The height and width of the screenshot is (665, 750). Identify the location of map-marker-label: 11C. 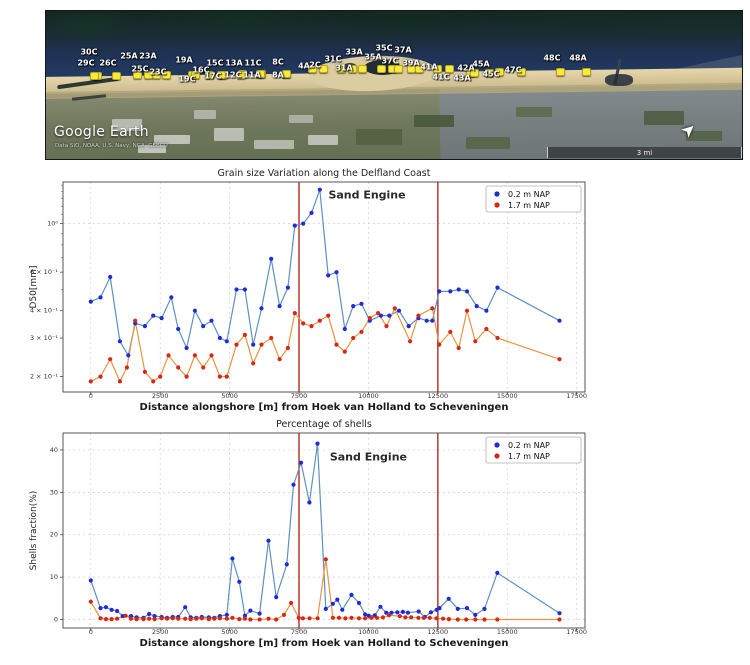
(253, 63).